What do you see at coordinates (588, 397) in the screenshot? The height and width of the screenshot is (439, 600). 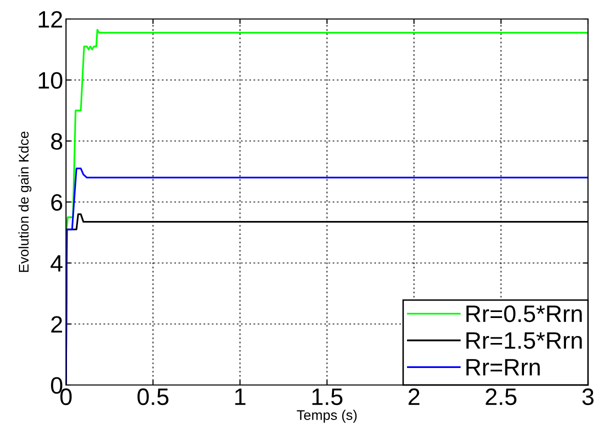 I see `x-tick-label: 3` at bounding box center [588, 397].